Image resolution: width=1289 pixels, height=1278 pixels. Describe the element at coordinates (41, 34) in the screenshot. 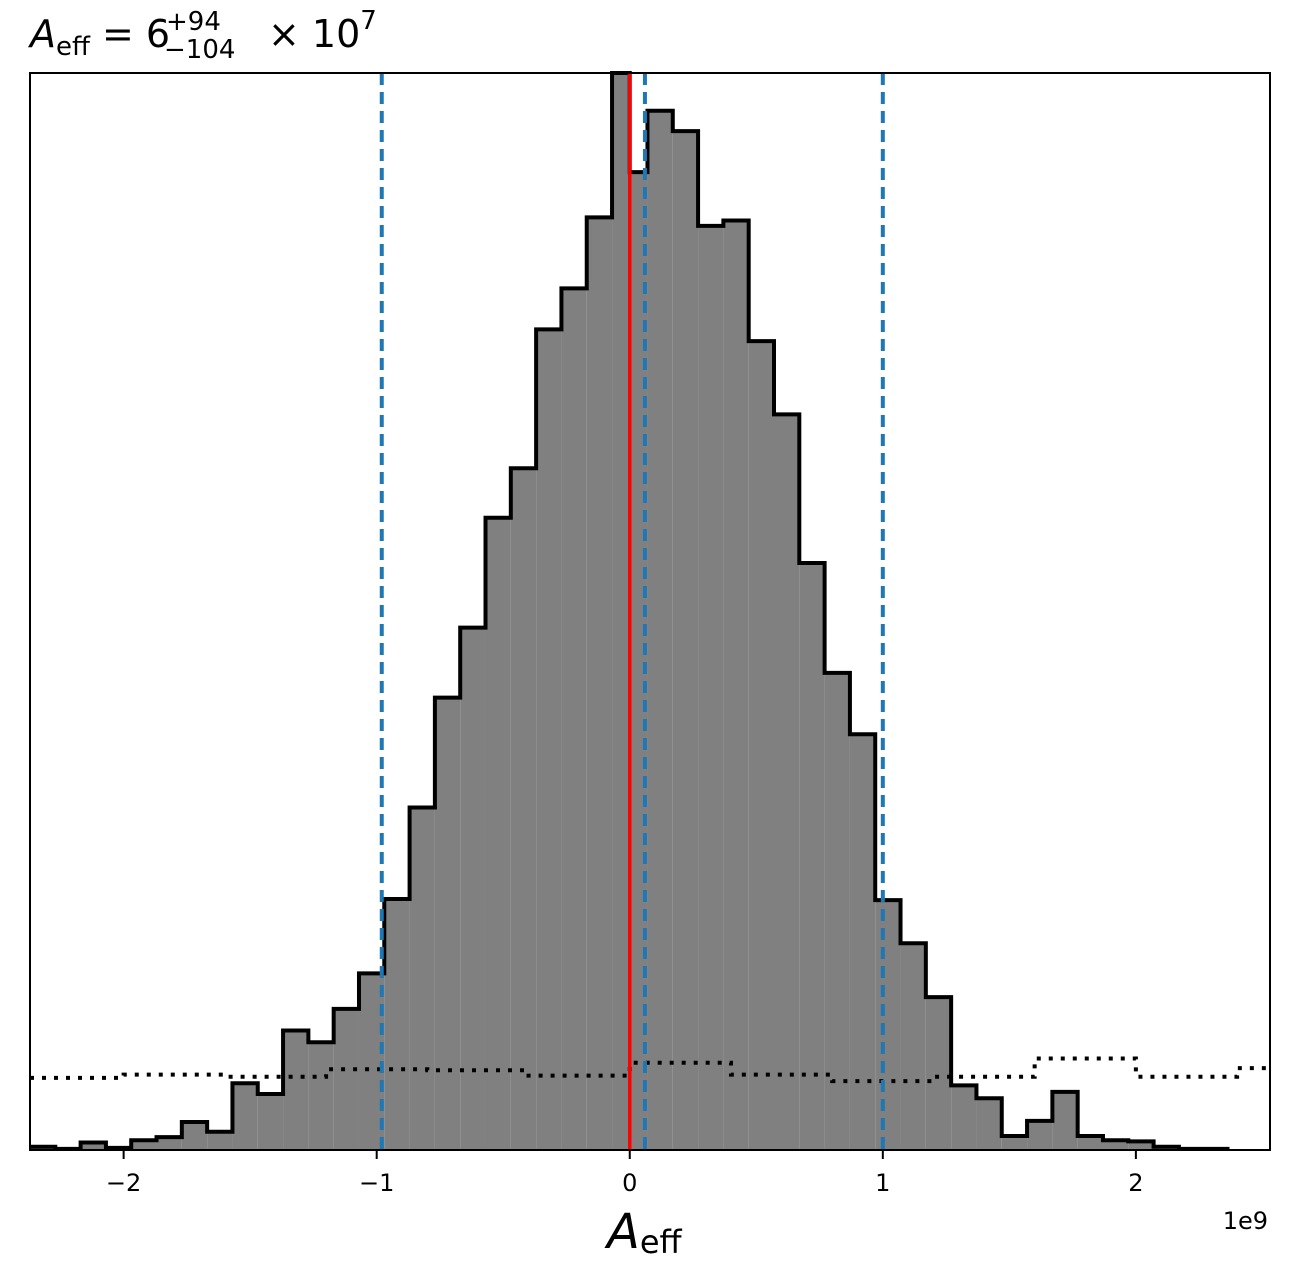

I see `title-symbol: A` at that location.